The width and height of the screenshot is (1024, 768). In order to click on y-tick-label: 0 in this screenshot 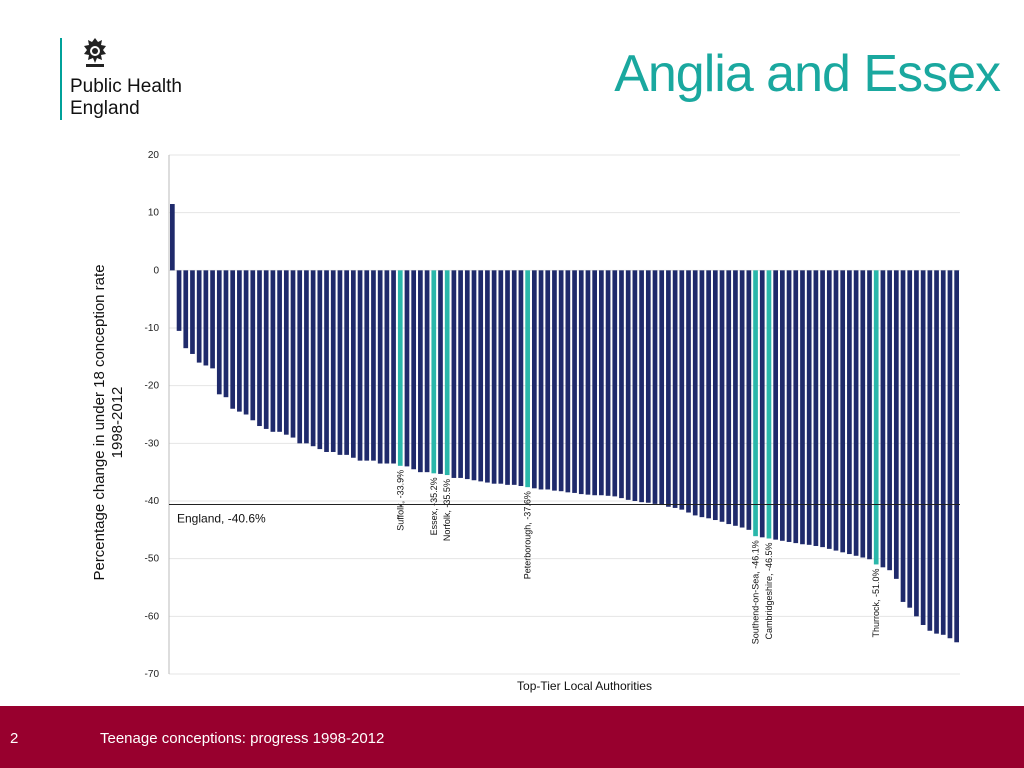, I will do `click(156, 270)`.